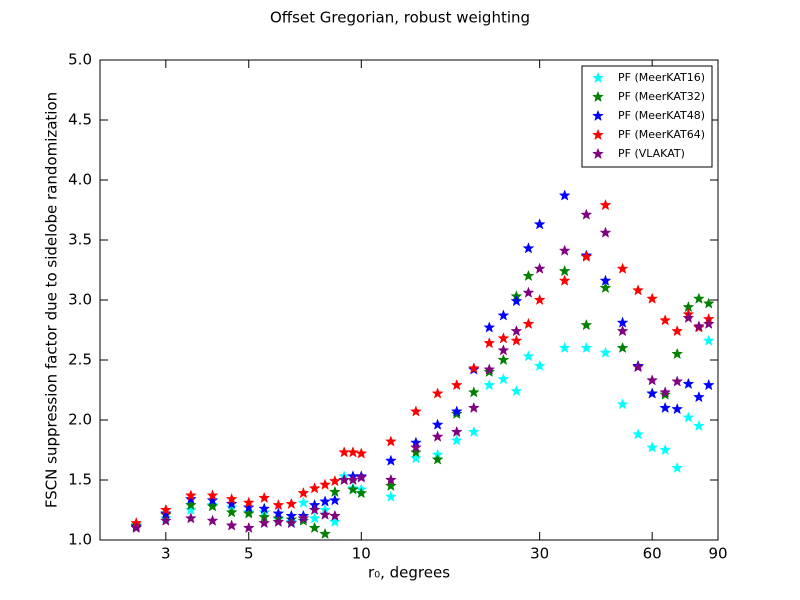 The image size is (800, 600). Describe the element at coordinates (80, 300) in the screenshot. I see `y-tick-label: 3.0` at that location.